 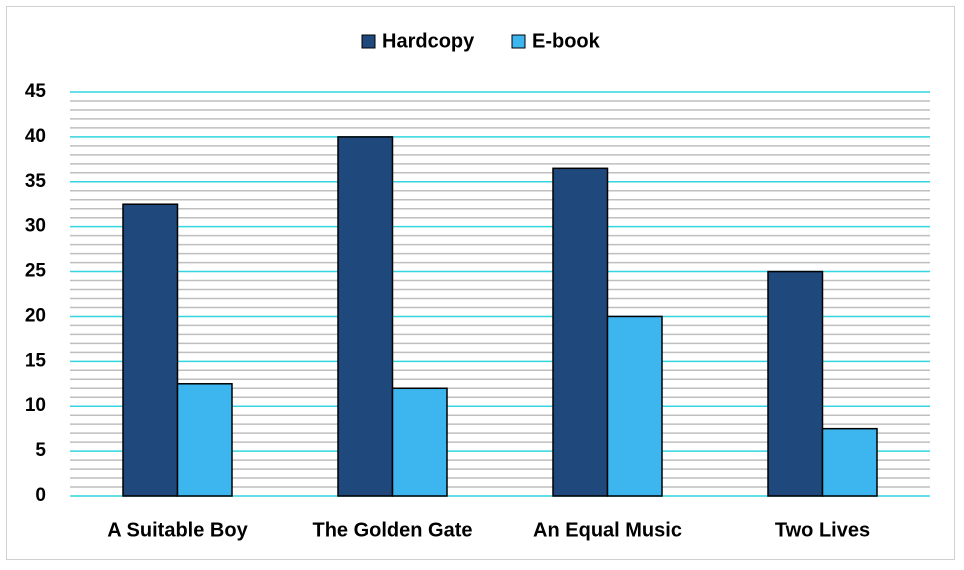 What do you see at coordinates (177, 530) in the screenshot?
I see `x-tick-label: A Suitable Boy` at bounding box center [177, 530].